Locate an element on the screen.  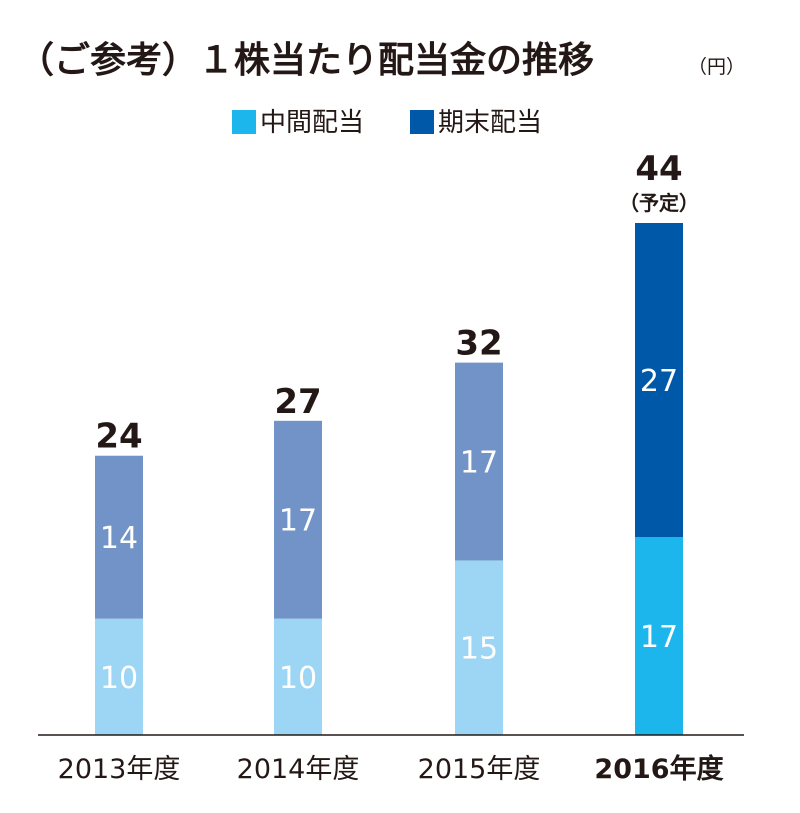
segment-label-interim-3: 17 is located at coordinates (659, 637).